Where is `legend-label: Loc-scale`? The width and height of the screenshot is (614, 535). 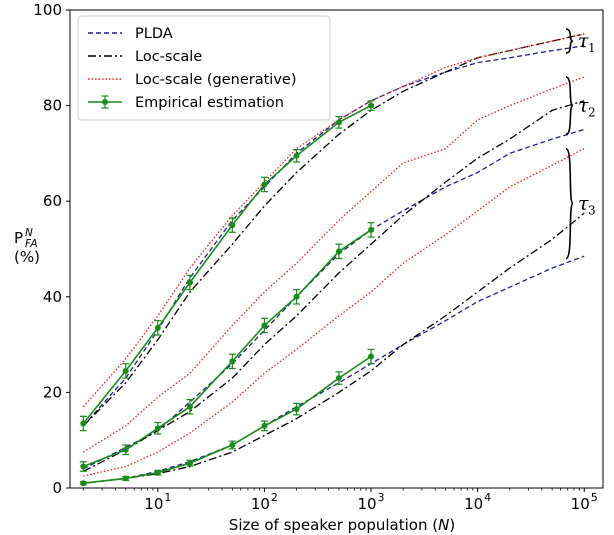
legend-label: Loc-scale is located at coordinates (168, 57).